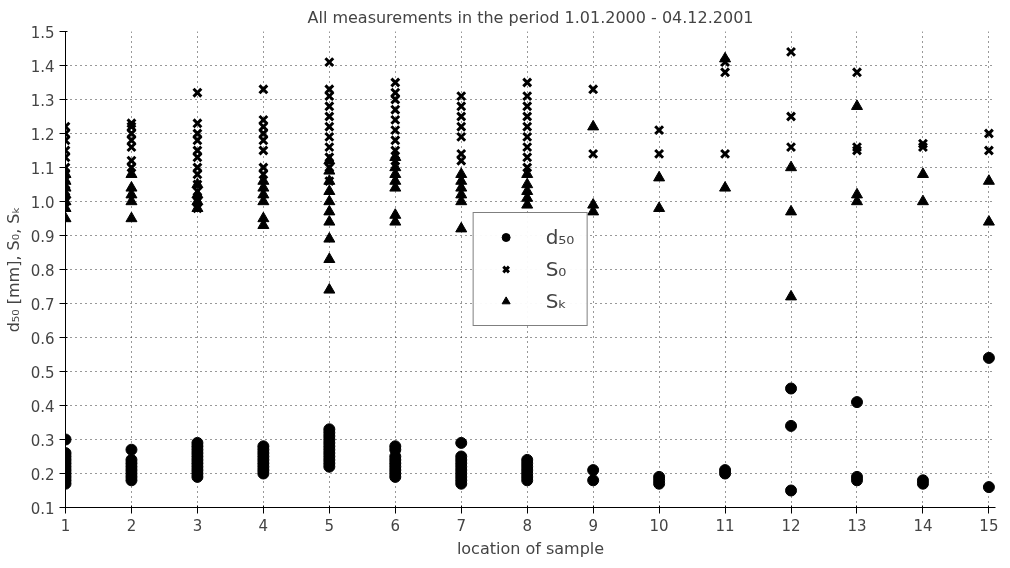  What do you see at coordinates (13, 269) in the screenshot?
I see `y-axis-title: d₅₀ [mm], S₀, Sₖ` at bounding box center [13, 269].